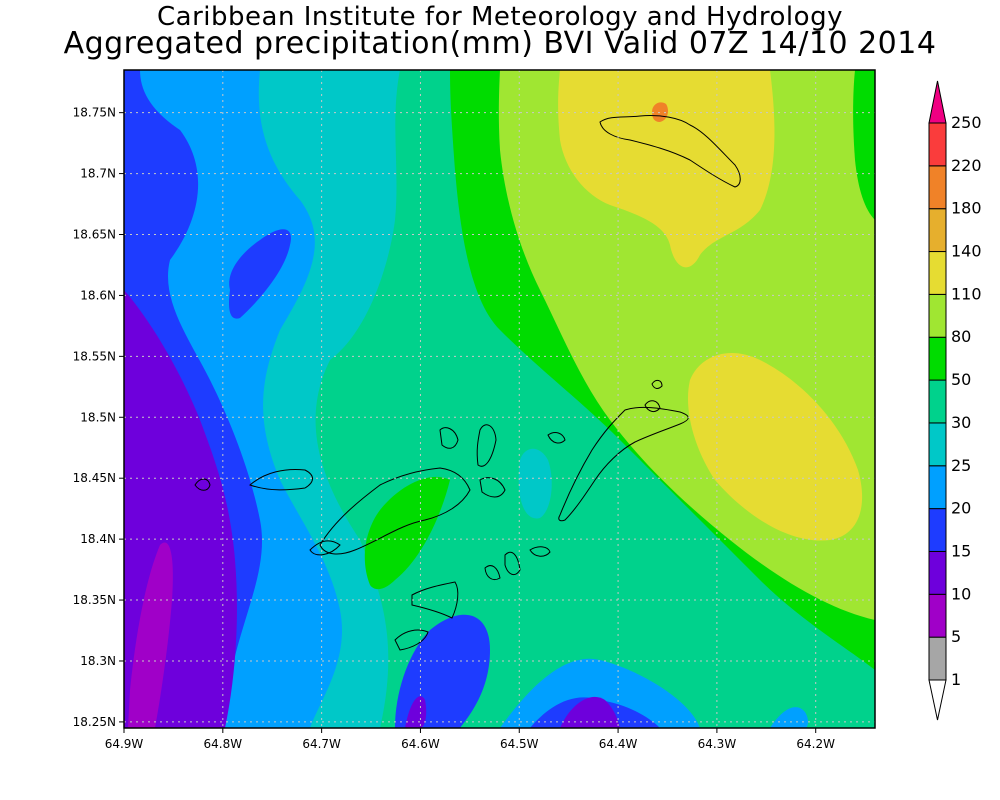 The image size is (1000, 800). Describe the element at coordinates (416, 712) in the screenshot. I see `band-10-15-south` at that location.